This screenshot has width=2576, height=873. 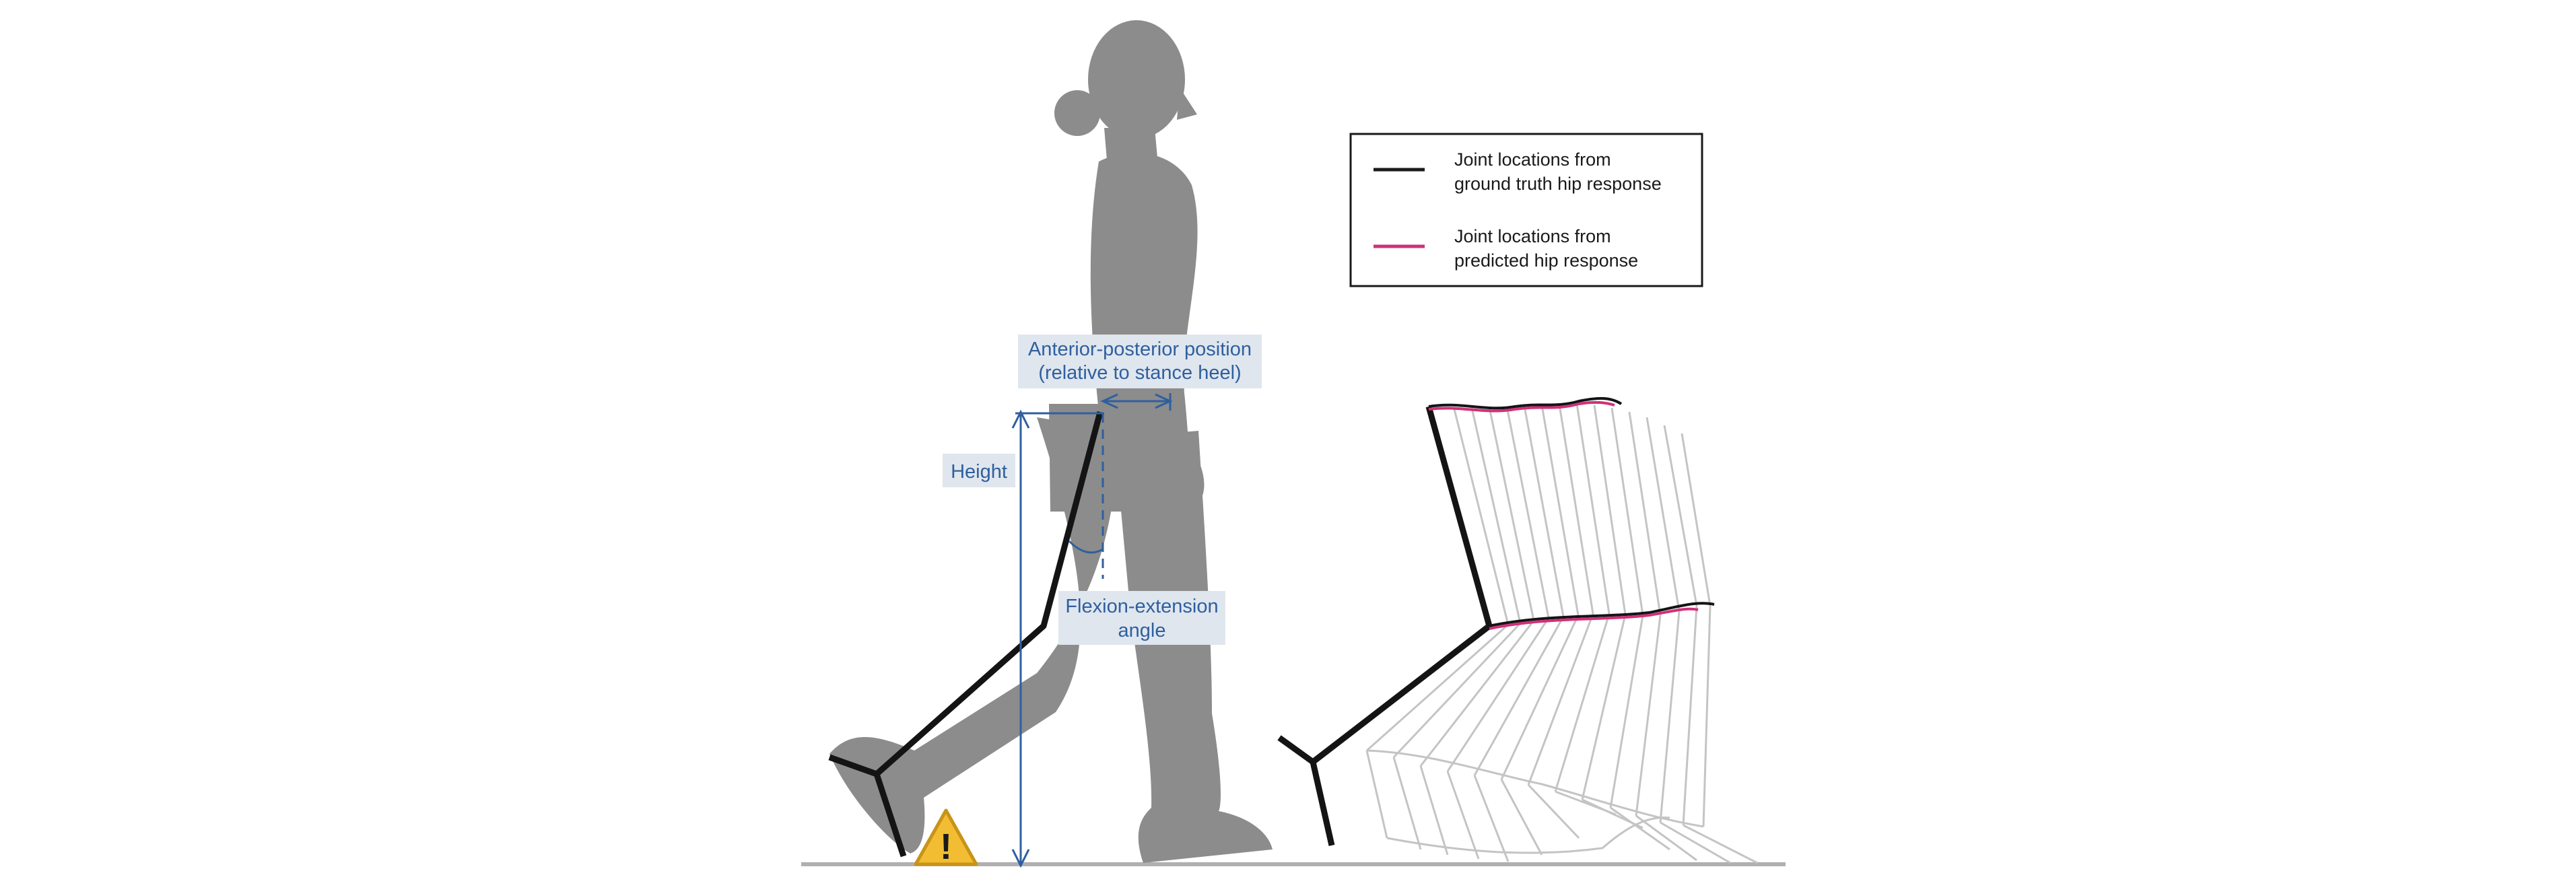 What do you see at coordinates (1140, 349) in the screenshot?
I see `svg-text: Anterior-posterior position` at bounding box center [1140, 349].